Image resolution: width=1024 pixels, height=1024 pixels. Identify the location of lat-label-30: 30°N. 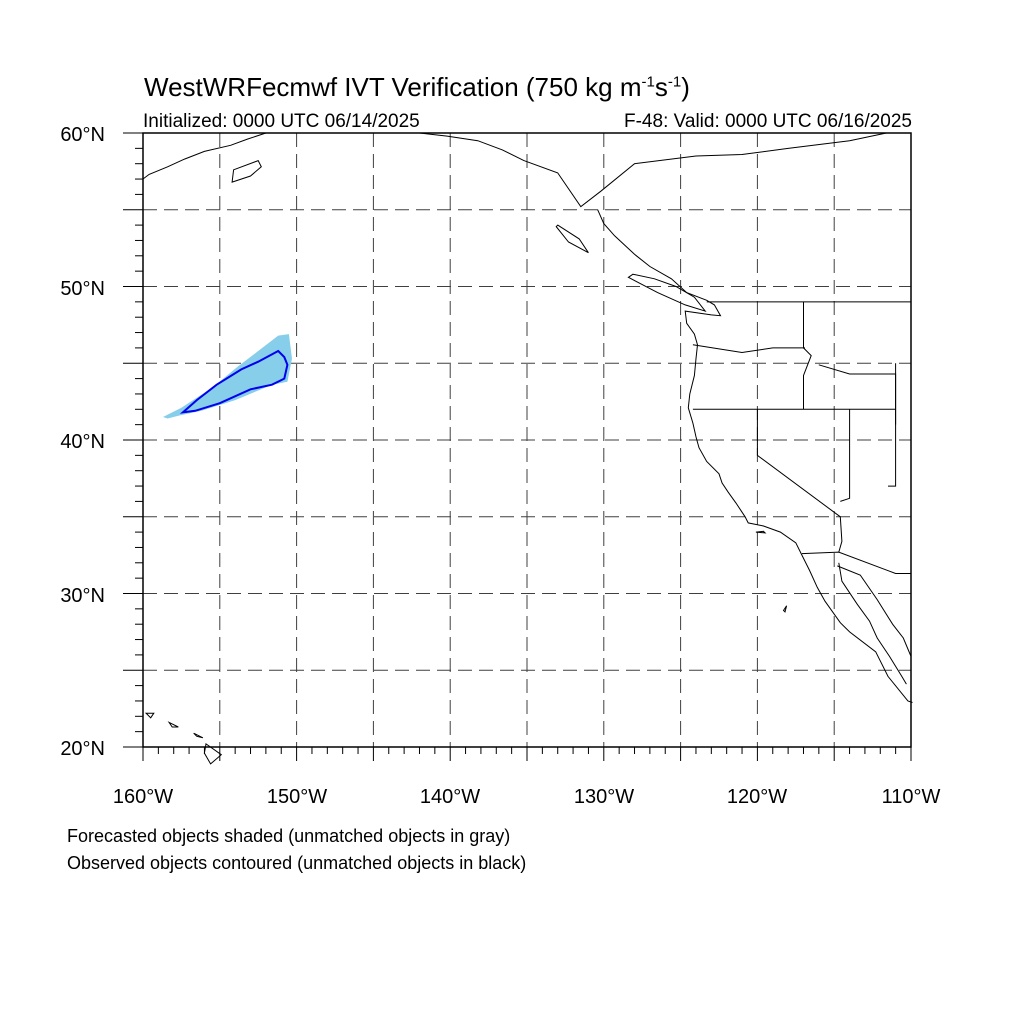
(82, 596).